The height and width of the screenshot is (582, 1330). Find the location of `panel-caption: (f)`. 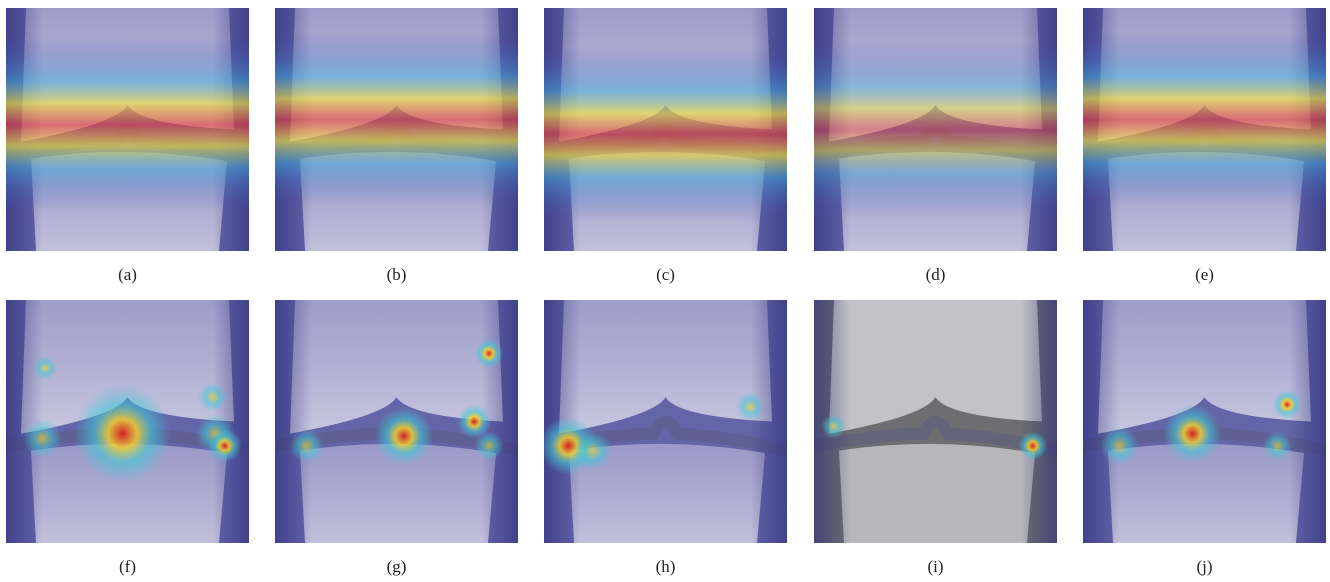

panel-caption: (f) is located at coordinates (127, 566).